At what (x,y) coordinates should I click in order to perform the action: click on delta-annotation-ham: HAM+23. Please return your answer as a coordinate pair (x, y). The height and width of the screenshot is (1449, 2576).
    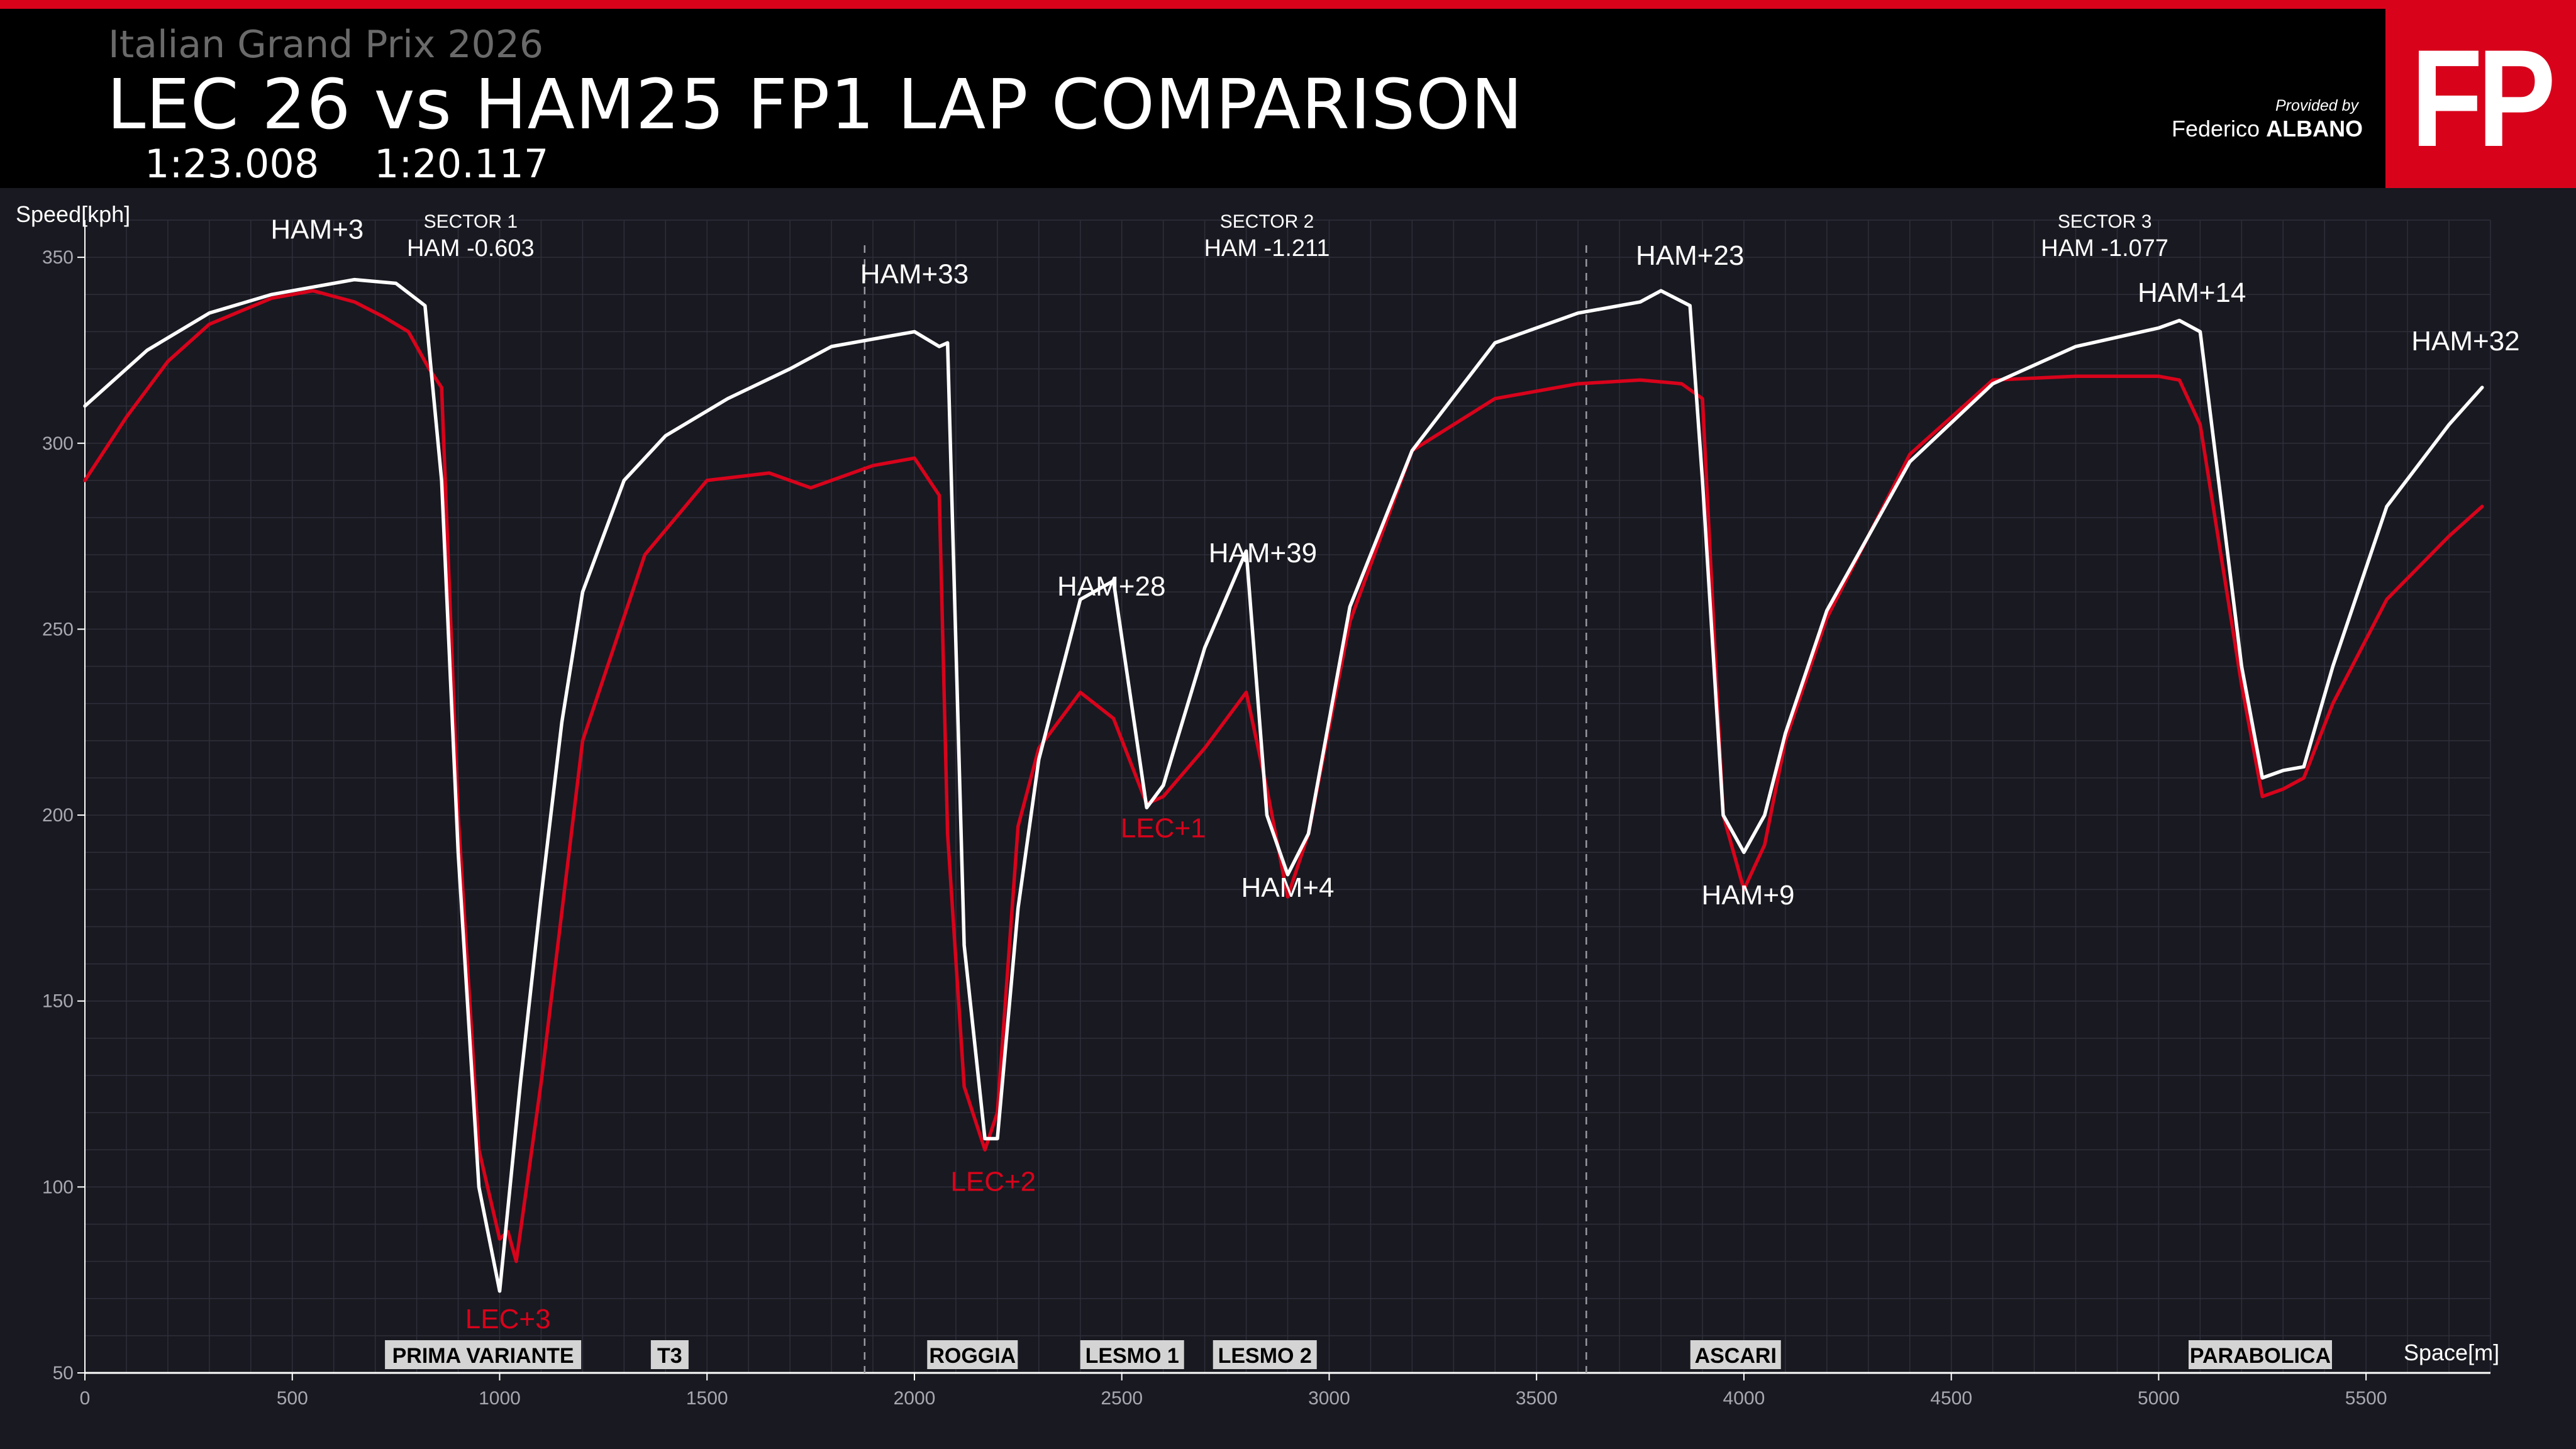
    Looking at the image, I should click on (1690, 255).